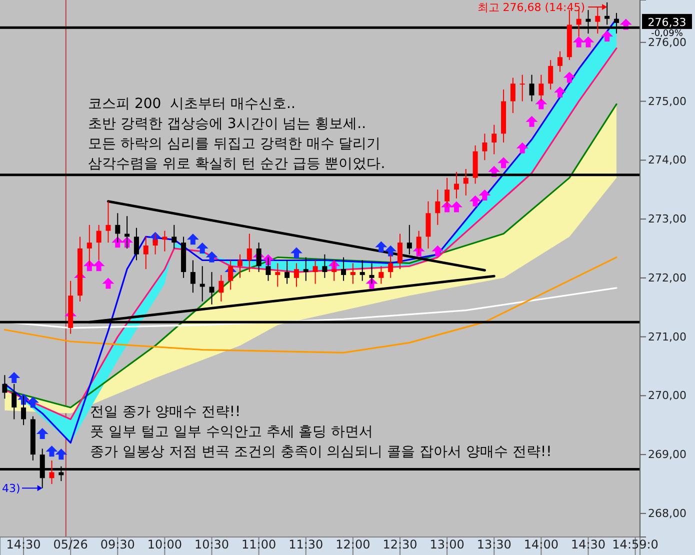 The height and width of the screenshot is (555, 695). Describe the element at coordinates (667, 160) in the screenshot. I see `y-tick-label: 274,00` at that location.